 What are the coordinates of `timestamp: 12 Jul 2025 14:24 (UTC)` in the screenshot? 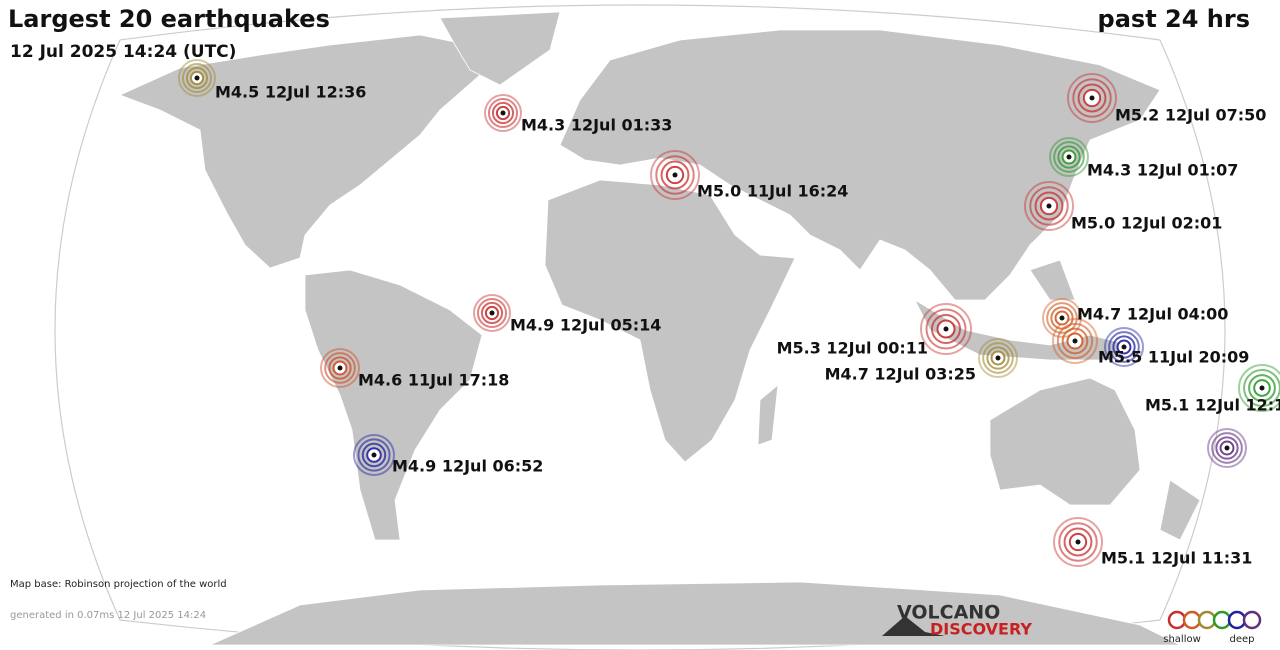 It's located at (123, 52).